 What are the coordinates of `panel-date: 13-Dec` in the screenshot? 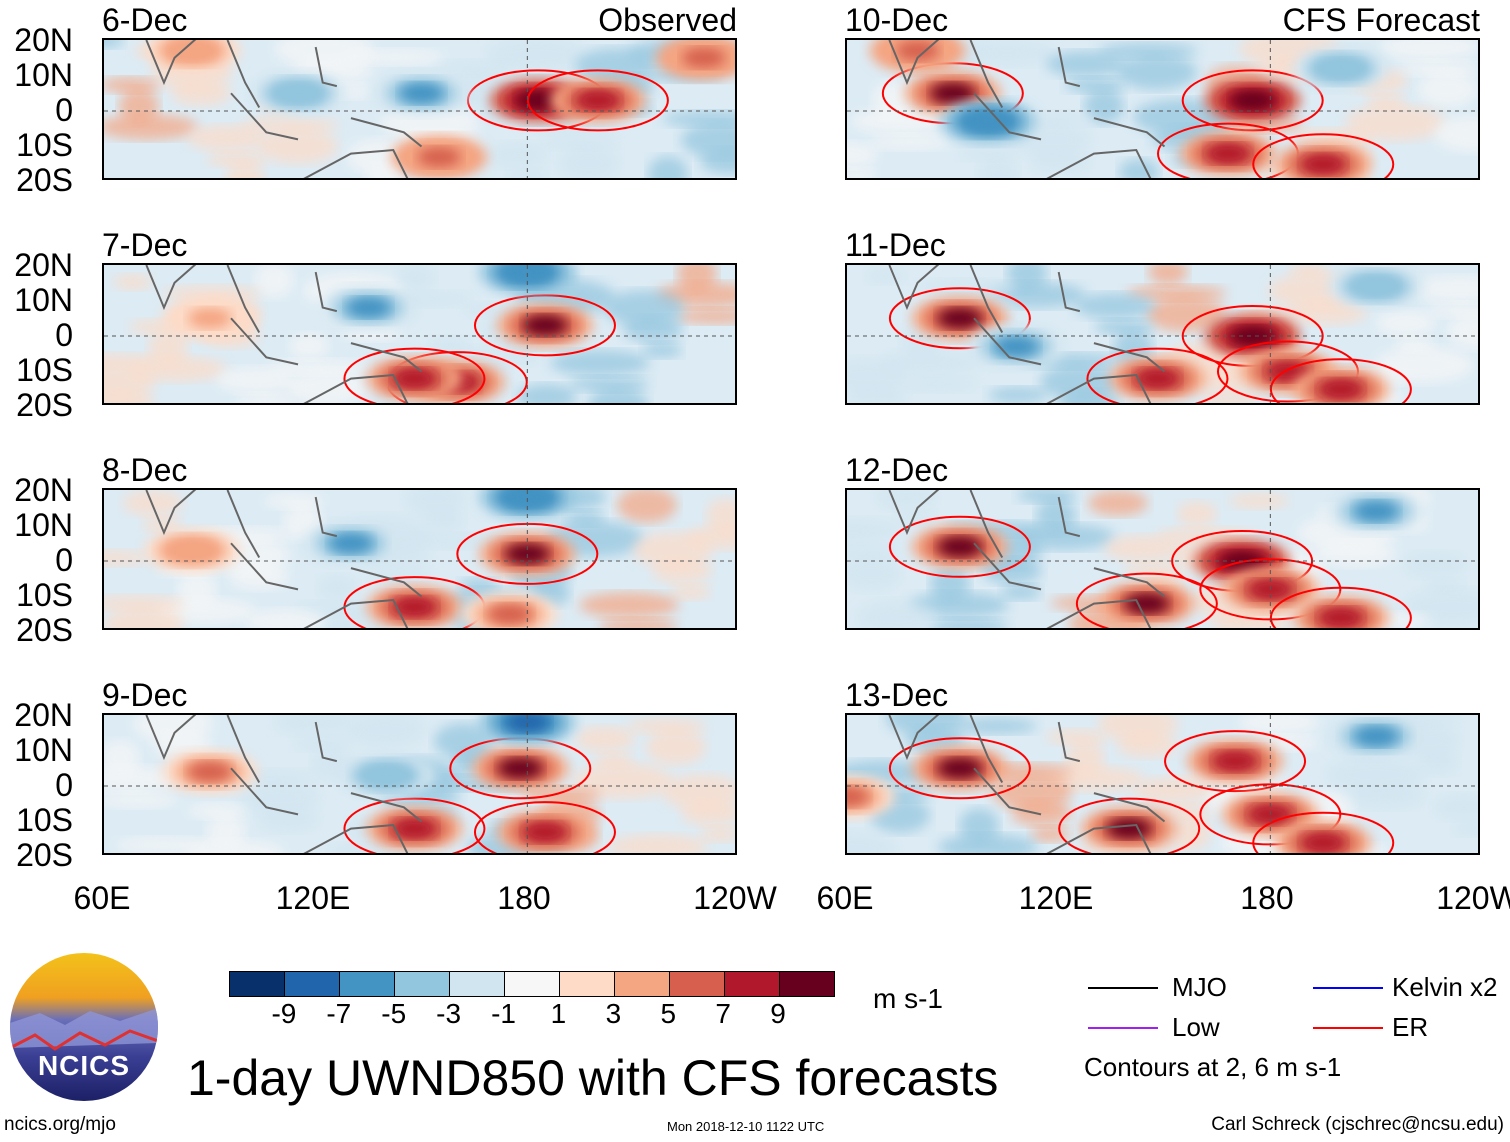 It's located at (897, 695).